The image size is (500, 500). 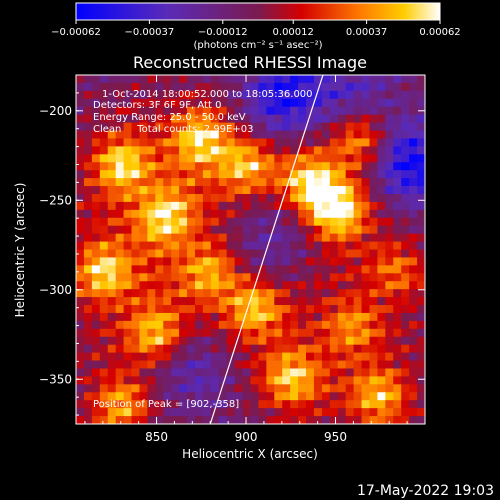 I want to click on x-axis-label: Heliocentric X (arcsec), so click(x=250, y=454).